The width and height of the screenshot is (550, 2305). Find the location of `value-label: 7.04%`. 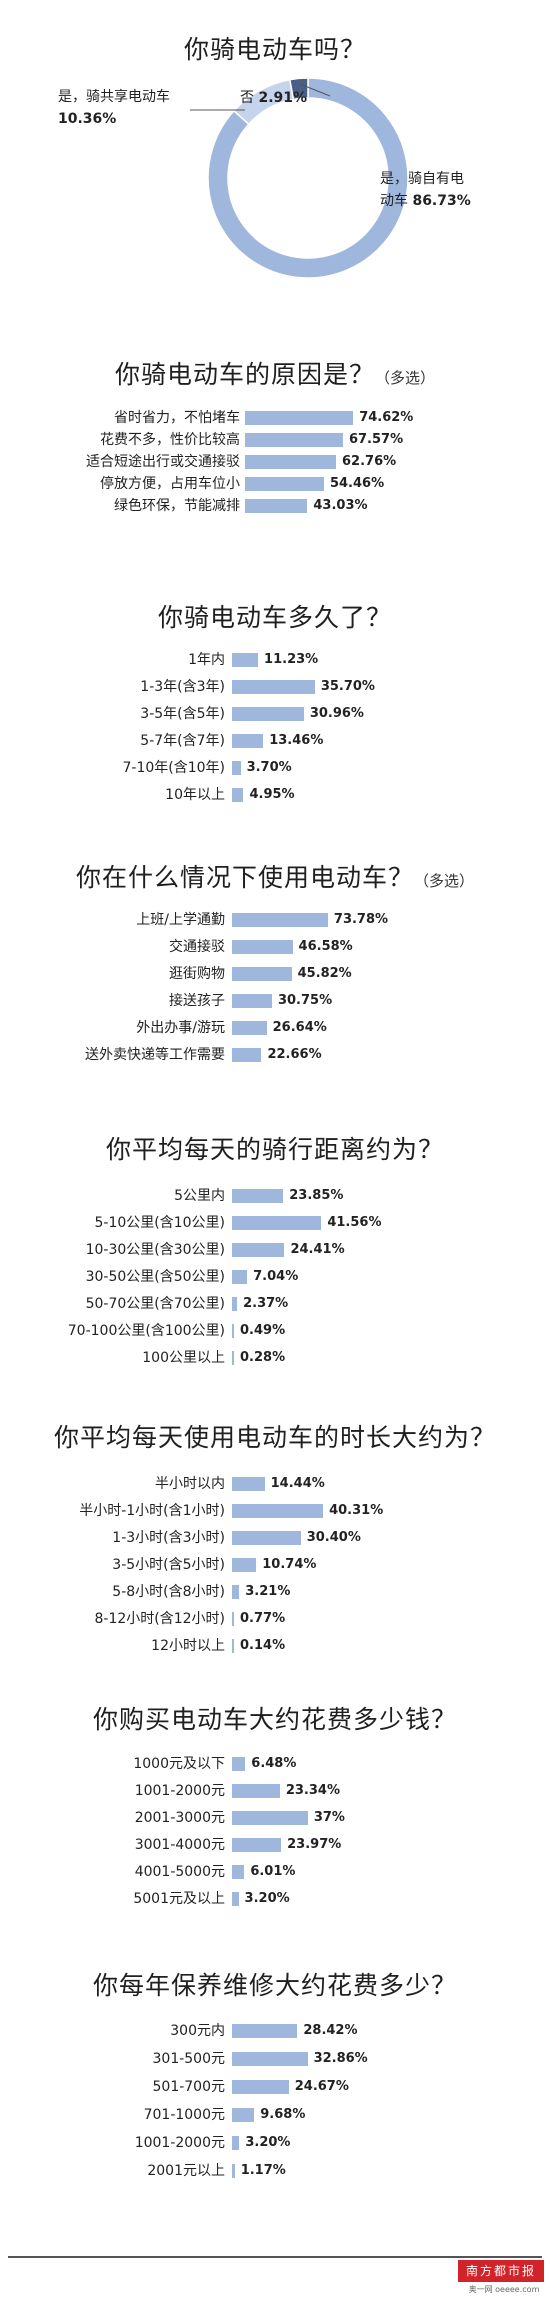

value-label: 7.04% is located at coordinates (276, 1276).